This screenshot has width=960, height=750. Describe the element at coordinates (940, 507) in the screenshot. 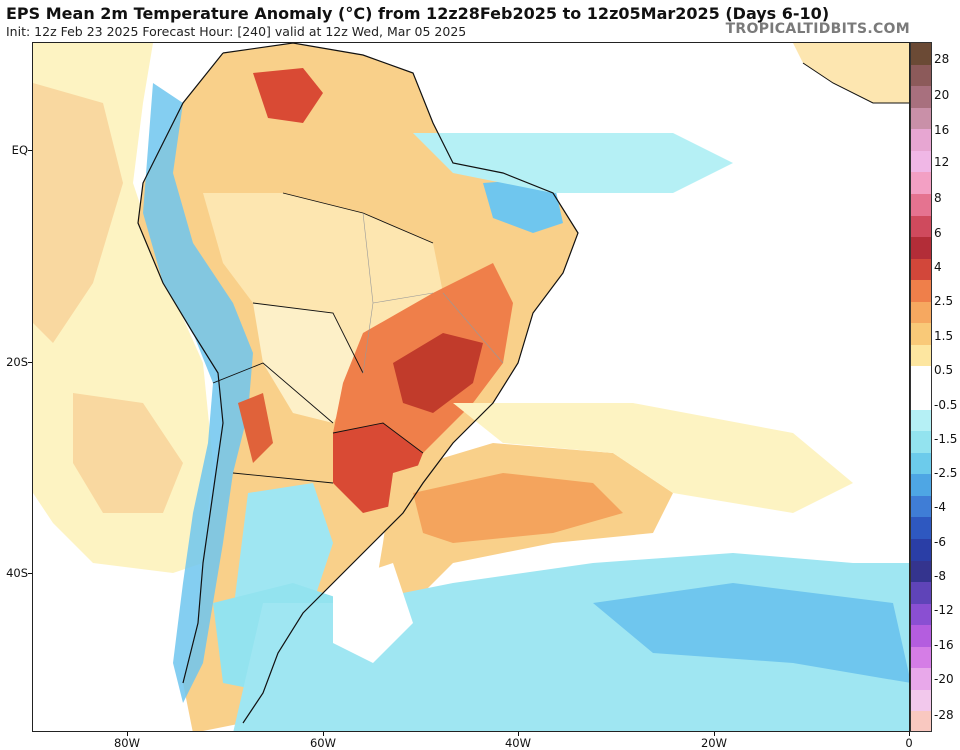

I see `colorbar-label: -4` at that location.